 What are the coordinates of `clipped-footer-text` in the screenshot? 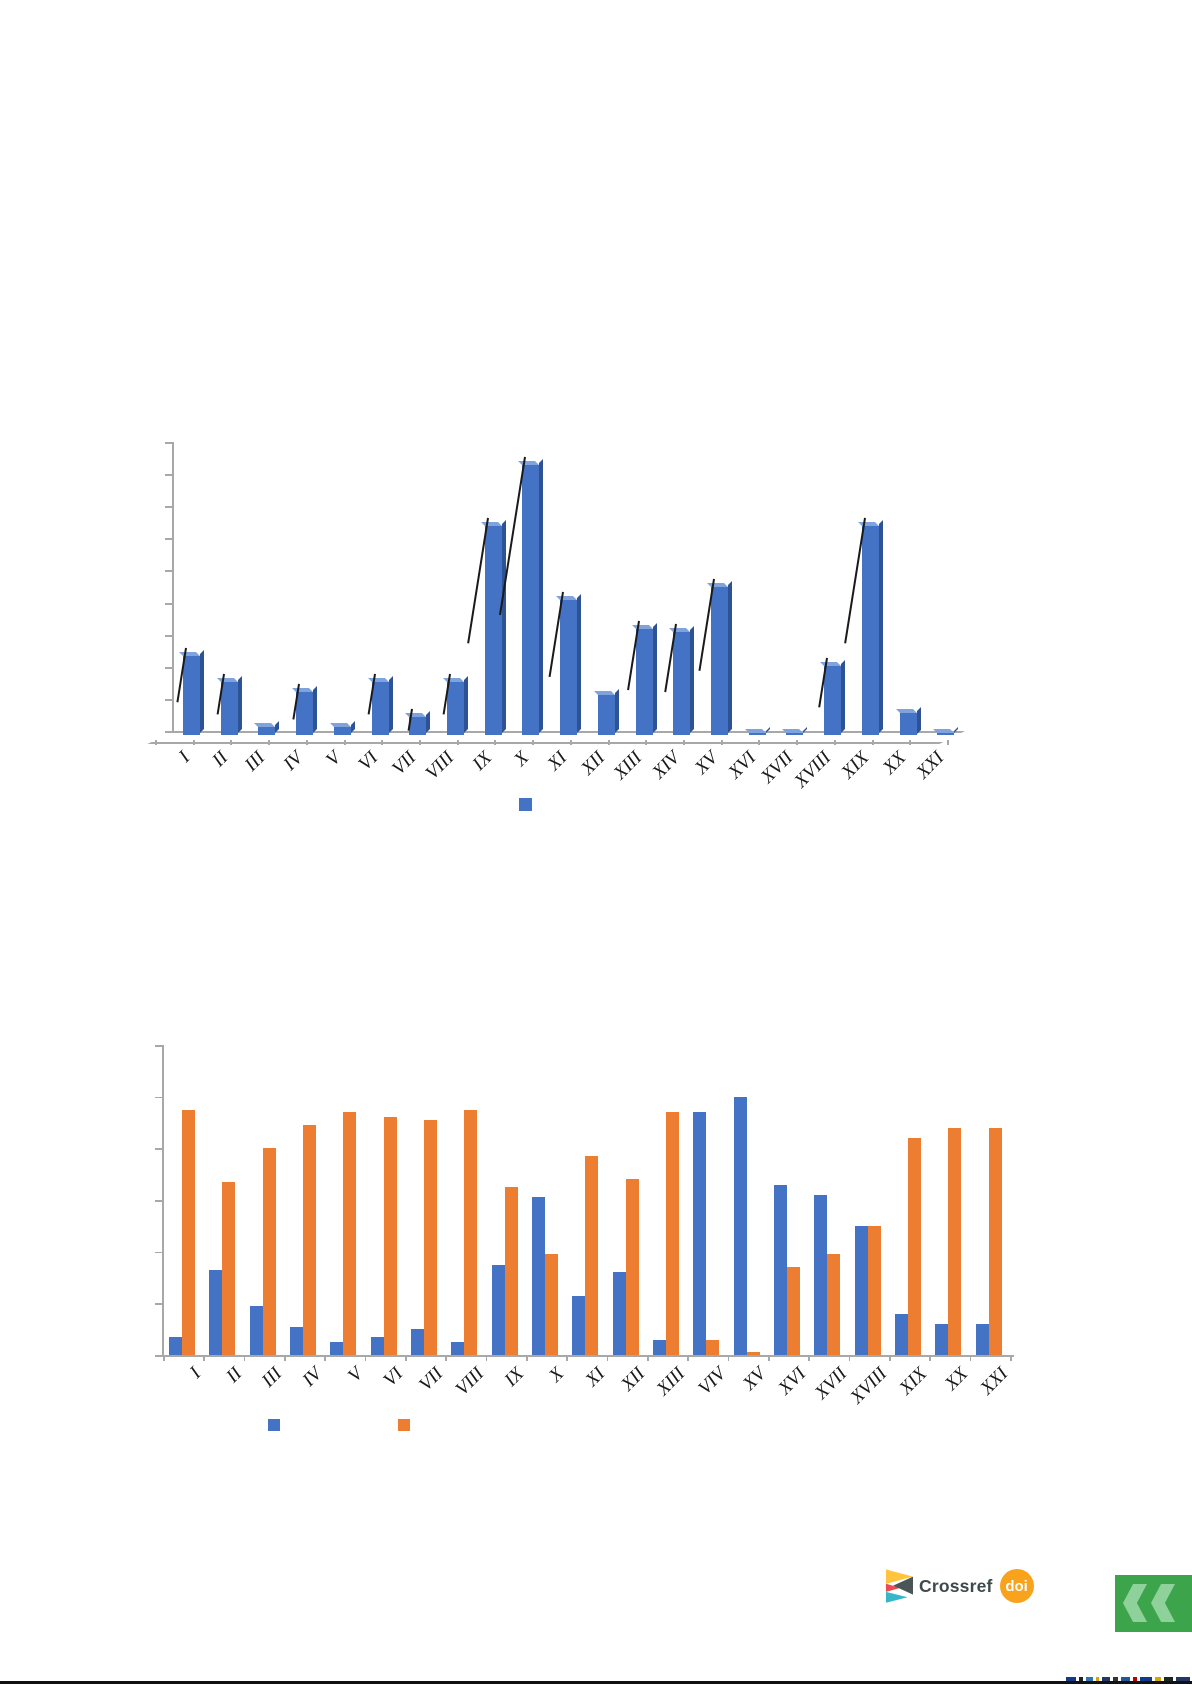 It's located at (1128, 1679).